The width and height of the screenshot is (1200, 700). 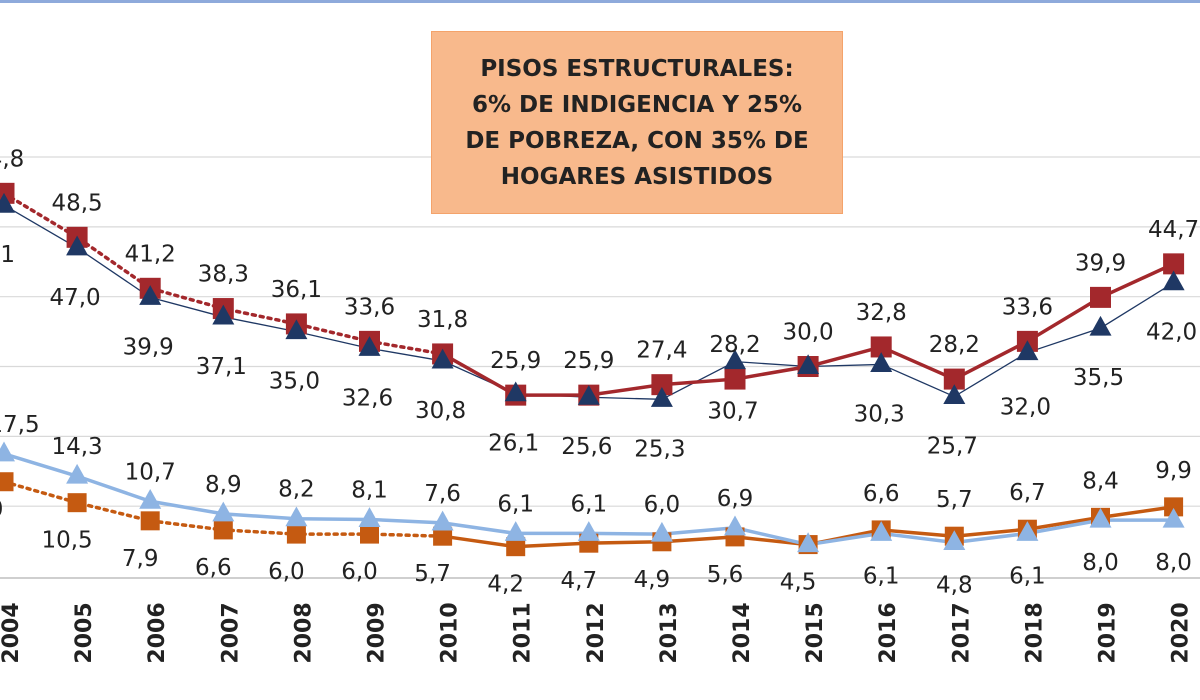 I want to click on data-label: 5,7, so click(x=954, y=500).